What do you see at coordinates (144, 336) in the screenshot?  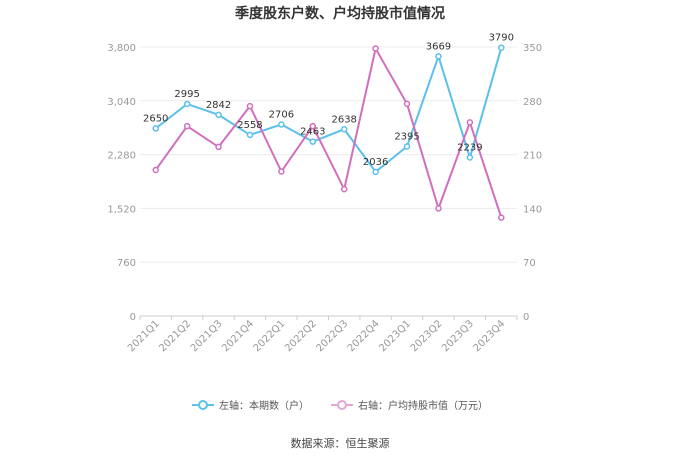 I see `x-axis-tick-label: 2021Q1` at bounding box center [144, 336].